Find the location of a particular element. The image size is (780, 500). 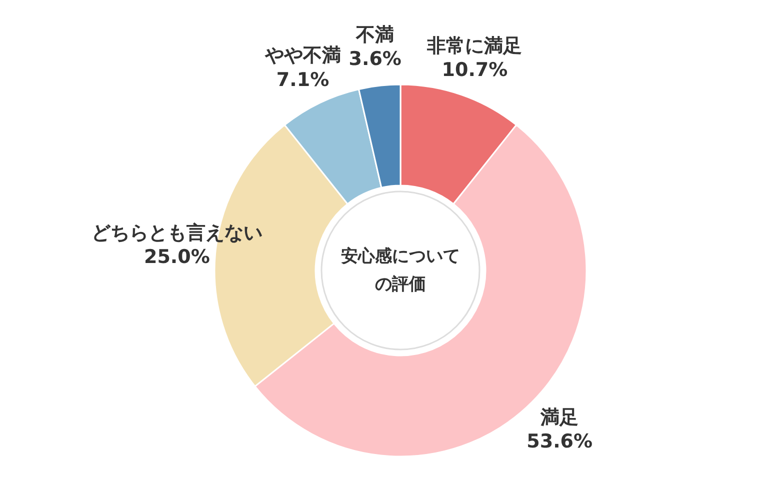

slice-label: 不満 is located at coordinates (374, 35).